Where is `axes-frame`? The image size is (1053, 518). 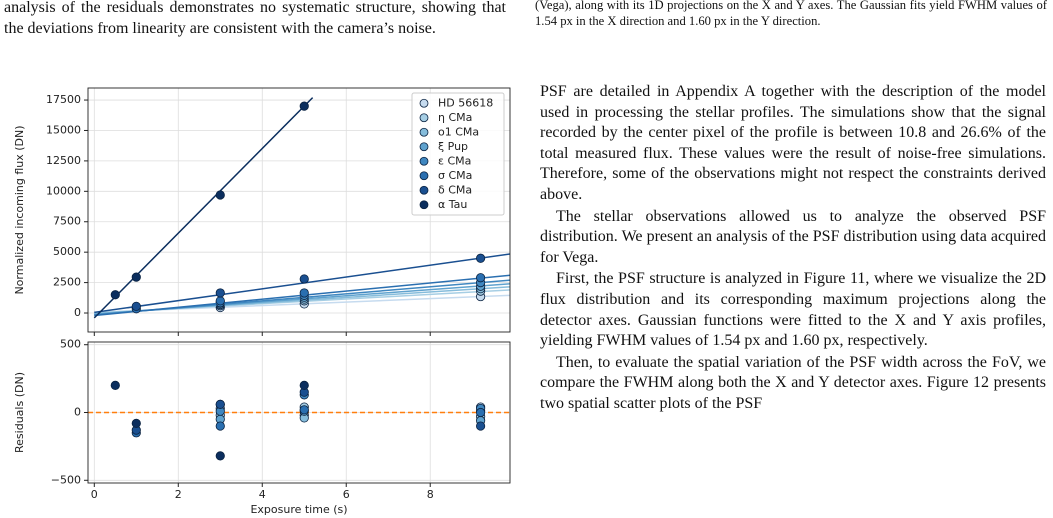 axes-frame is located at coordinates (299, 412).